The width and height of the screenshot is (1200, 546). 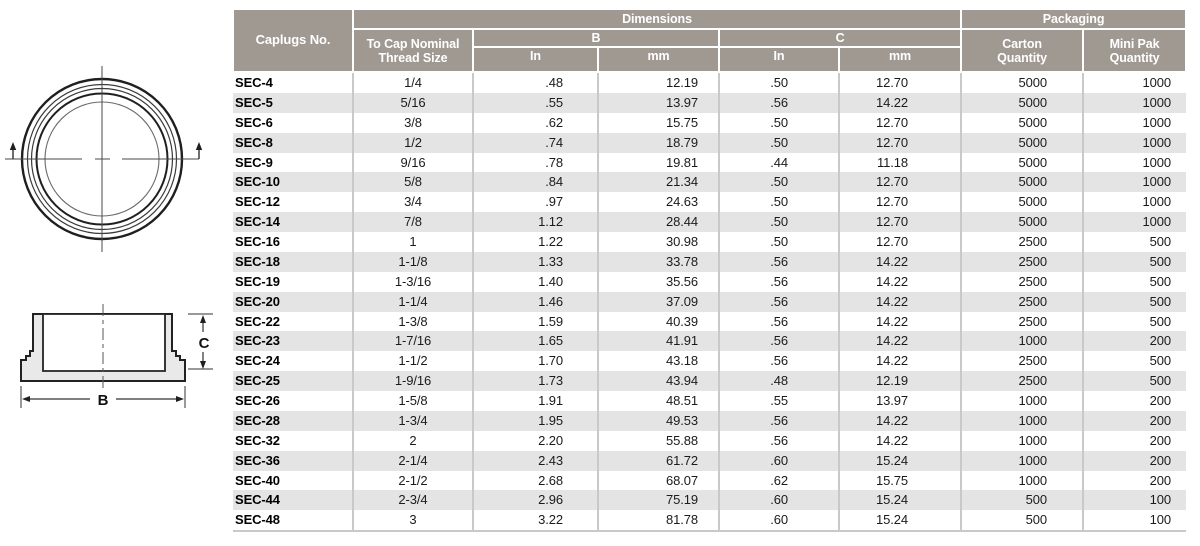 What do you see at coordinates (709, 122) in the screenshot?
I see `table-row: SEC-6 3/8.62 15.75.50 12.70 5000 1000` at bounding box center [709, 122].